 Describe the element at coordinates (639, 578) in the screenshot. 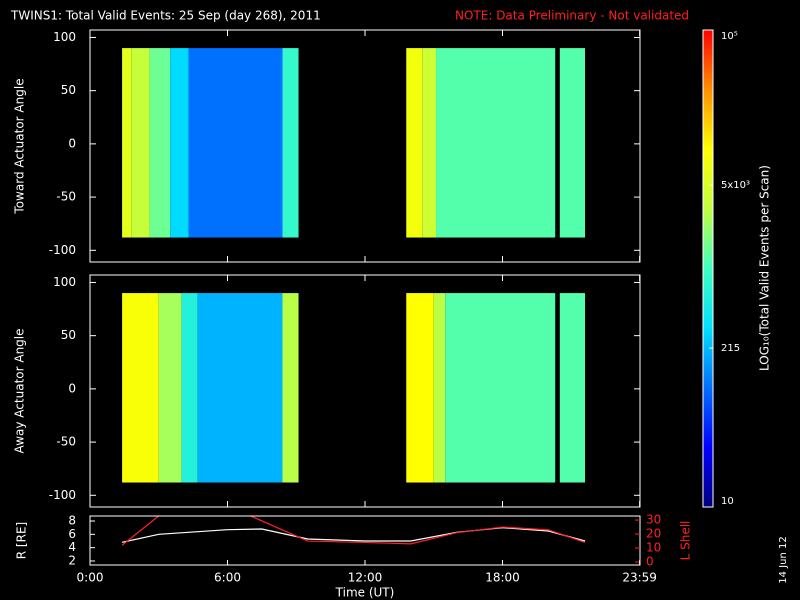

I see `x-tick-label: 23:59` at that location.